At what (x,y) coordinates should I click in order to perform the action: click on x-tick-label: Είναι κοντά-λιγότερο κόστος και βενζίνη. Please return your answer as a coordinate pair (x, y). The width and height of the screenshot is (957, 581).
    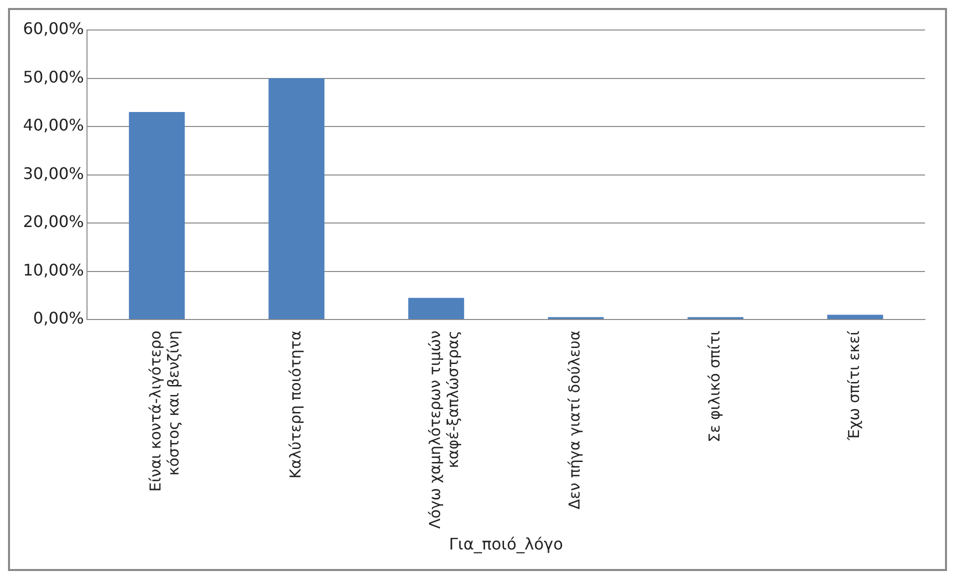
    Looking at the image, I should click on (164, 411).